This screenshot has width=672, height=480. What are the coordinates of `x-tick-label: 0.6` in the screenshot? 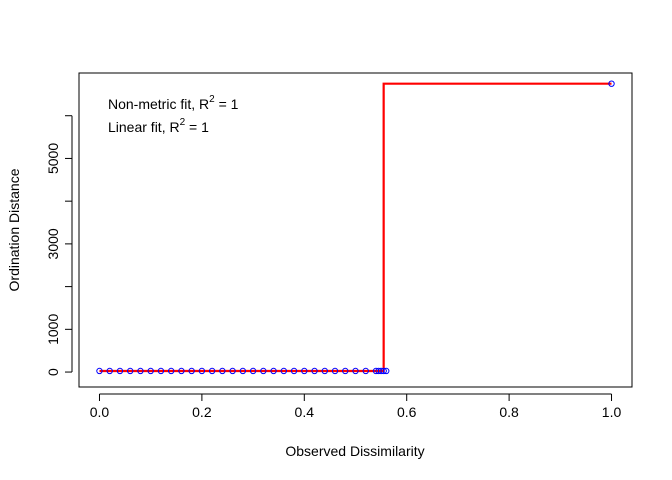 It's located at (407, 412).